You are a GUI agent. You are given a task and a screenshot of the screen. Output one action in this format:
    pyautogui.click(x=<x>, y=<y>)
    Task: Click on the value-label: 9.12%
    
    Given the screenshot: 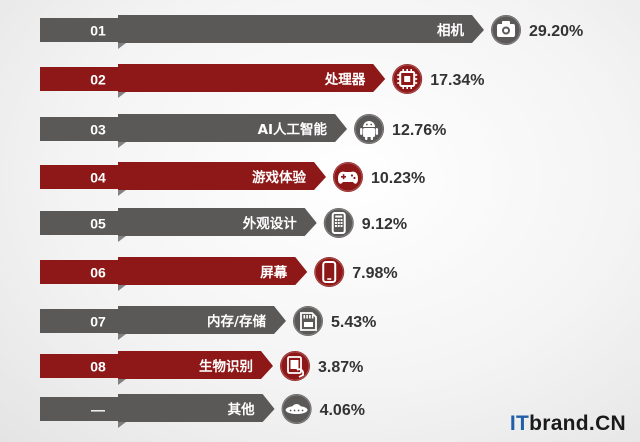 What is the action you would take?
    pyautogui.click(x=384, y=224)
    